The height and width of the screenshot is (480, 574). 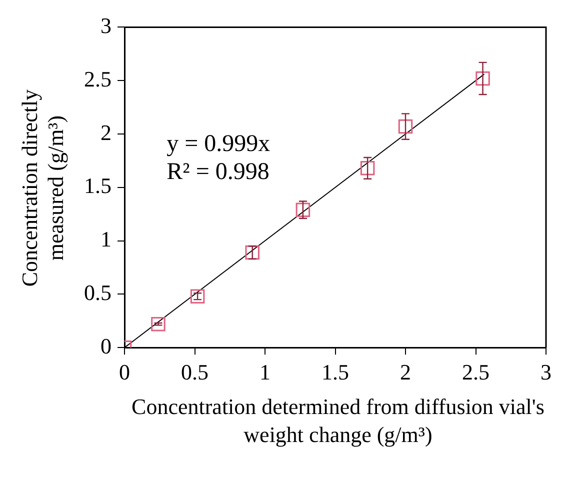 I want to click on annotation: y = 0.999x, so click(x=218, y=144).